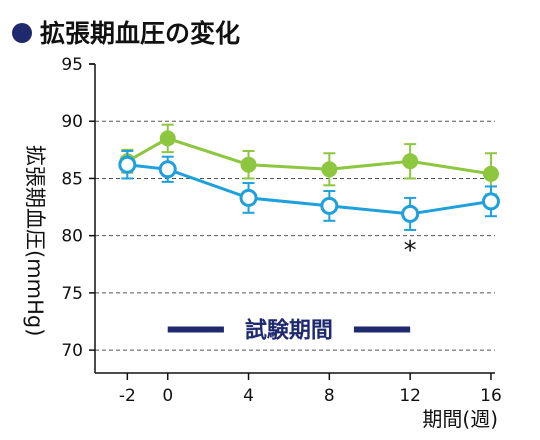 The height and width of the screenshot is (440, 540). Describe the element at coordinates (22, 33) in the screenshot. I see `title-bullet-icon` at that location.